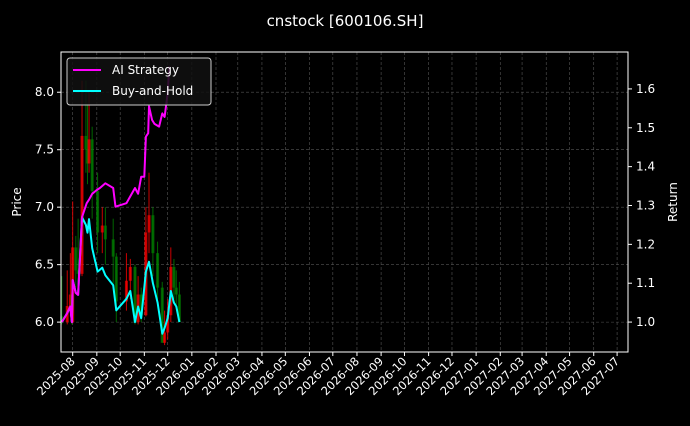  What do you see at coordinates (645, 167) in the screenshot?
I see `y-tick-label-right: 1.4` at bounding box center [645, 167].